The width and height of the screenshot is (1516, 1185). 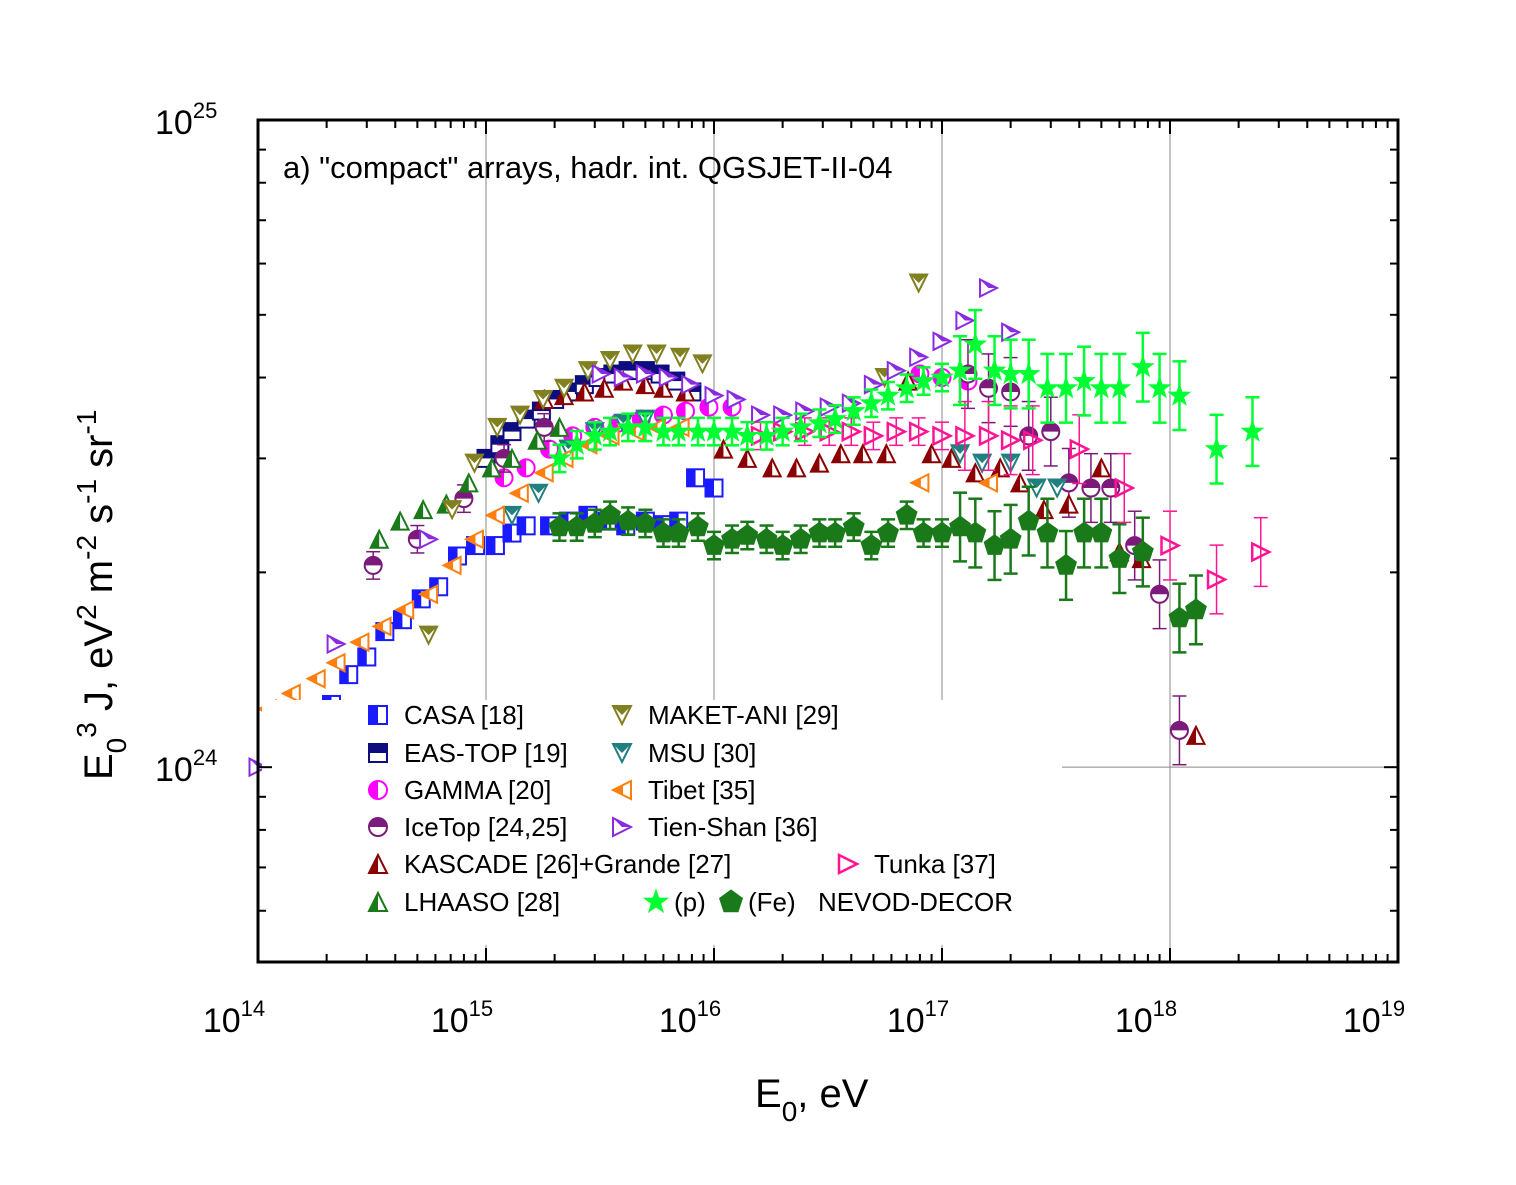 What do you see at coordinates (567, 864) in the screenshot?
I see `legend-label: KASCADE [26]+Grande [27]` at bounding box center [567, 864].